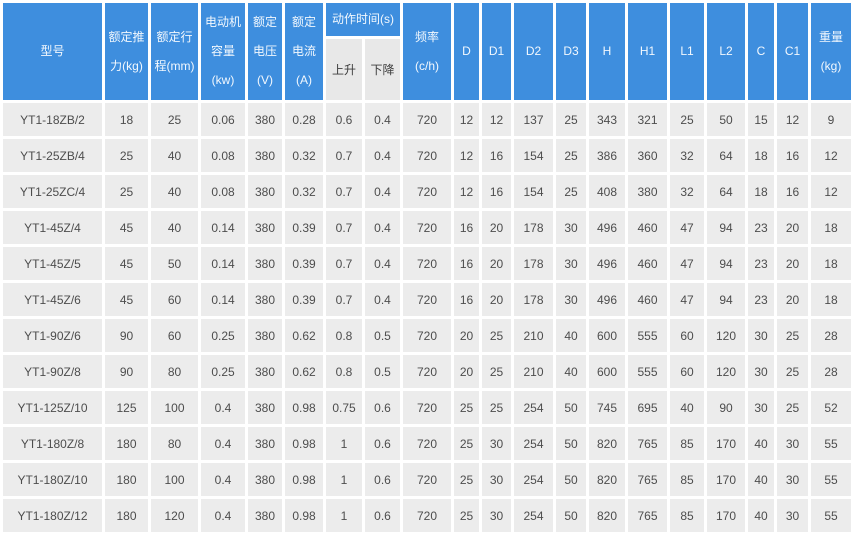  What do you see at coordinates (382, 69) in the screenshot?
I see `col-header-fall: 下降` at bounding box center [382, 69].